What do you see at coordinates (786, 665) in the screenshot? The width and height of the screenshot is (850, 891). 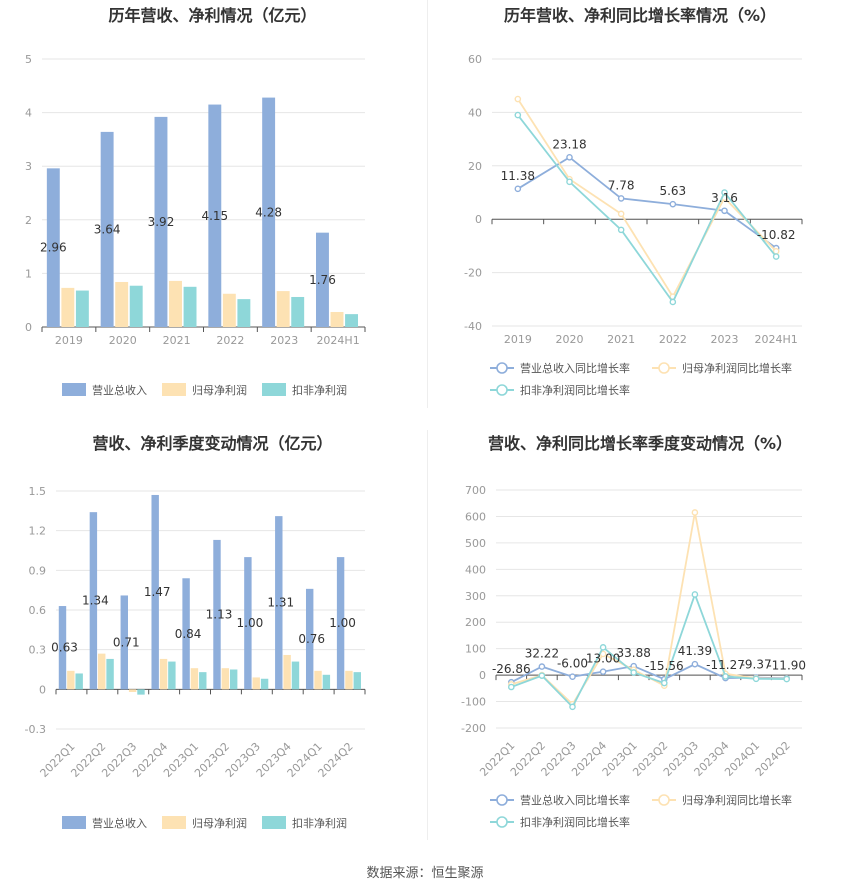 I see `line-data-label: -11.90` at bounding box center [786, 665].